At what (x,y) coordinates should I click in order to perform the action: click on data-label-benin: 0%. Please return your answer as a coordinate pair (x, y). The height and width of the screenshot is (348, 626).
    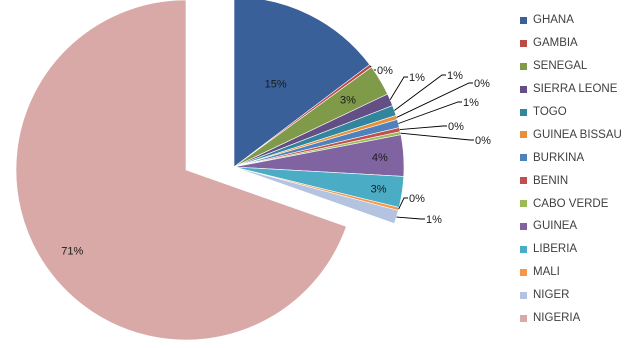
    Looking at the image, I should click on (456, 127).